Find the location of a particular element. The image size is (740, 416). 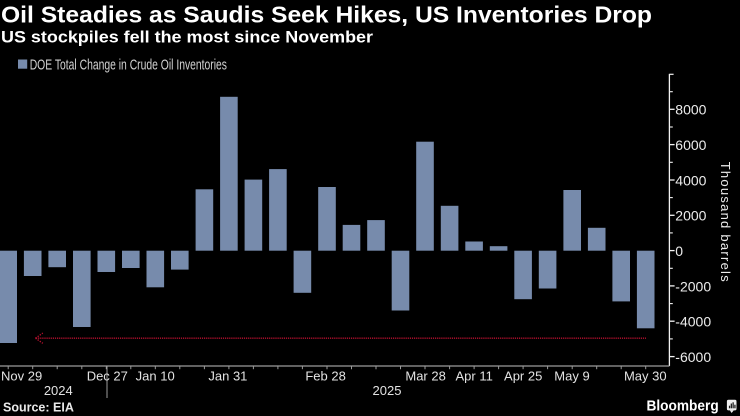

svg-text: 8000 is located at coordinates (690, 110).